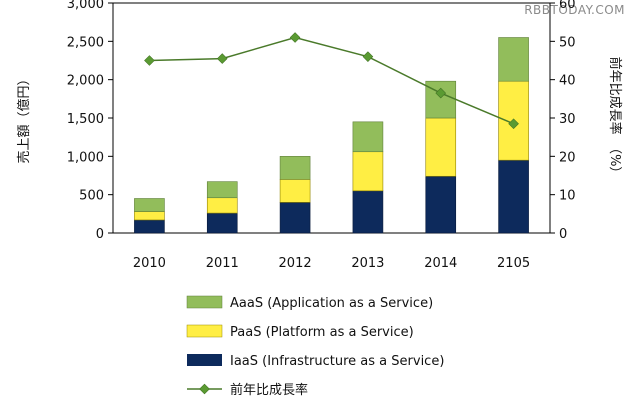  Describe the element at coordinates (149, 263) in the screenshot. I see `x-tick-label: 2010` at that location.